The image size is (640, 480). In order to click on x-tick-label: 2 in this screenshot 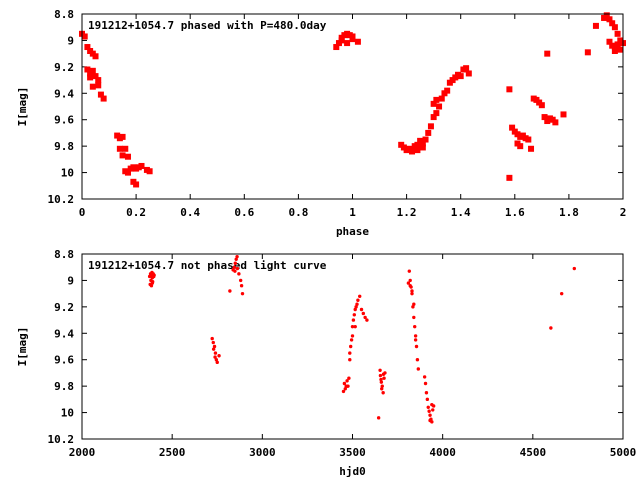, I will do `click(623, 212)`.